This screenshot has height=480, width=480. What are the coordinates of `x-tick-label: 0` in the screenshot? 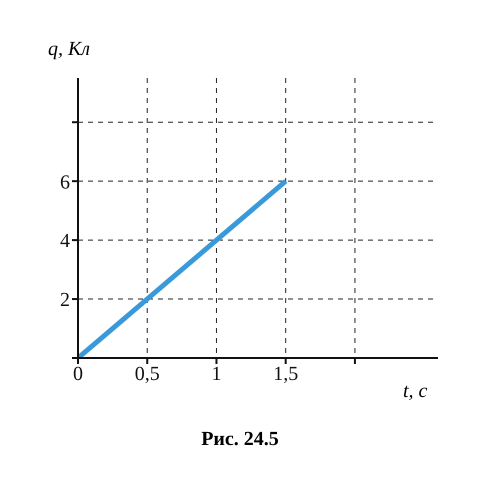 It's located at (78, 374).